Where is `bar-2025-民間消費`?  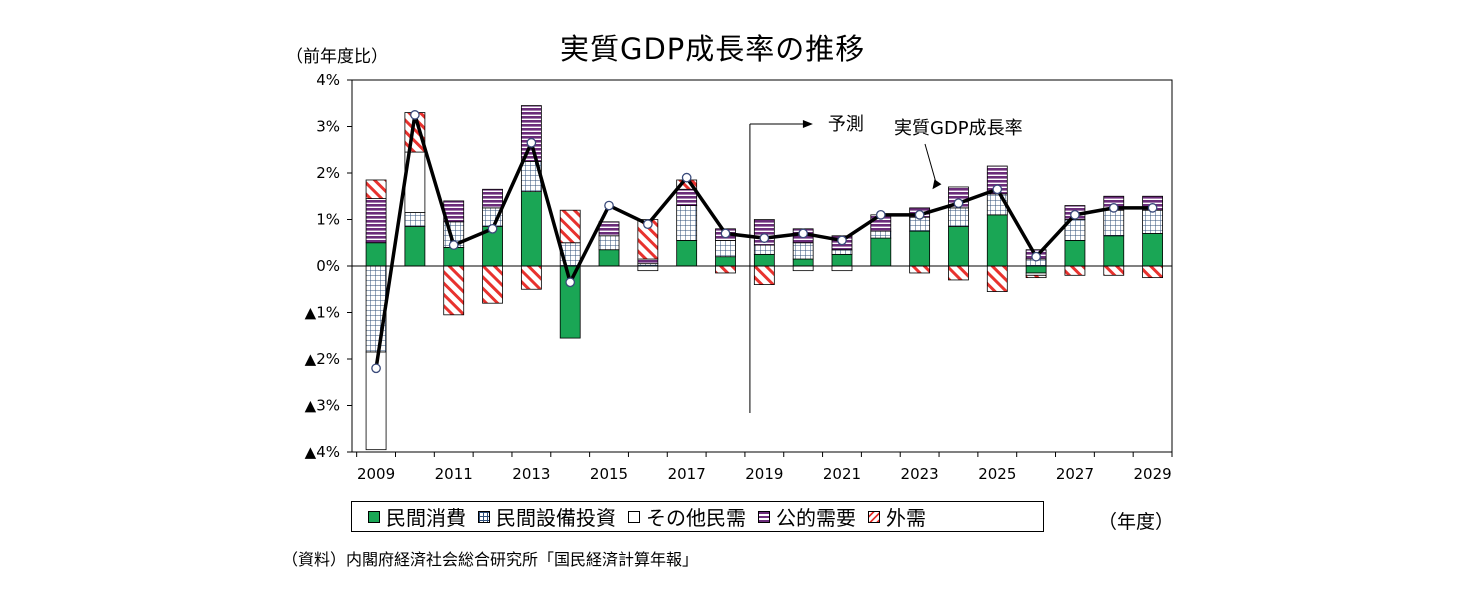 bar-2025-民間消費 is located at coordinates (997, 240).